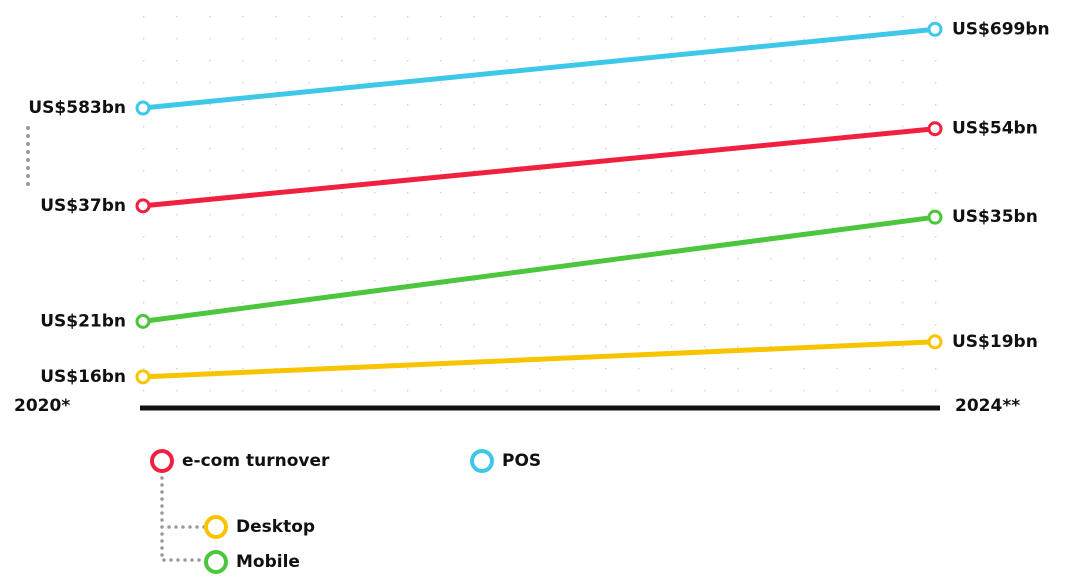 This screenshot has height=576, width=1092. I want to click on value-label: US$19bn, so click(995, 342).